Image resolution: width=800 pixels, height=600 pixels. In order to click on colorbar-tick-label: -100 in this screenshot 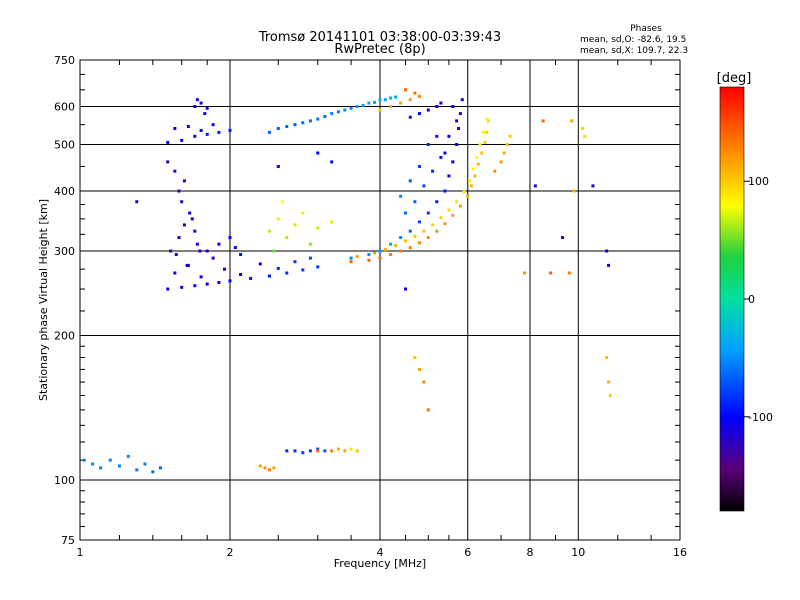, I will do `click(760, 417)`.